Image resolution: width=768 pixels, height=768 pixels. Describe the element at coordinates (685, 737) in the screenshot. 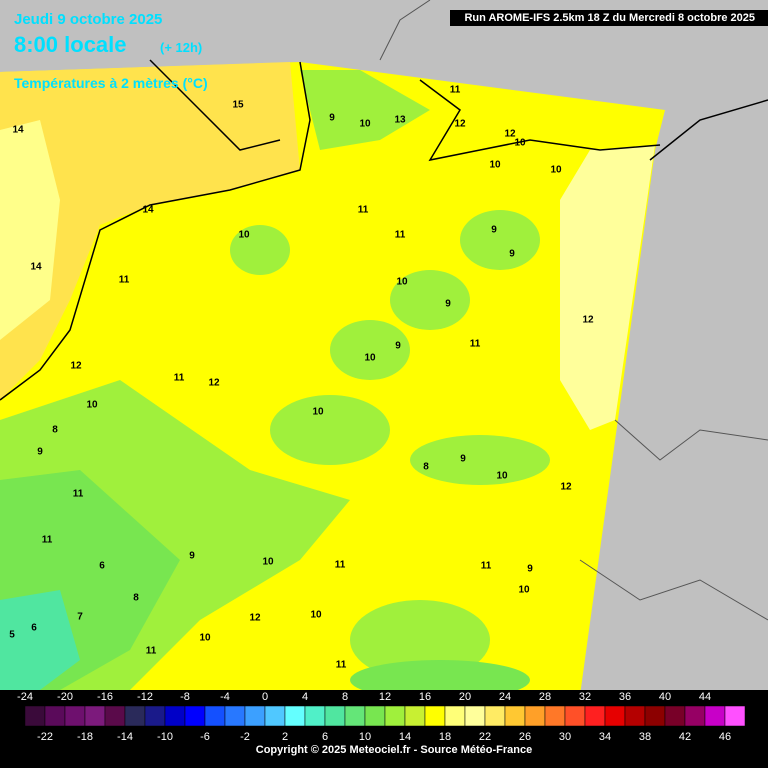

I see `scale-label: 42` at that location.